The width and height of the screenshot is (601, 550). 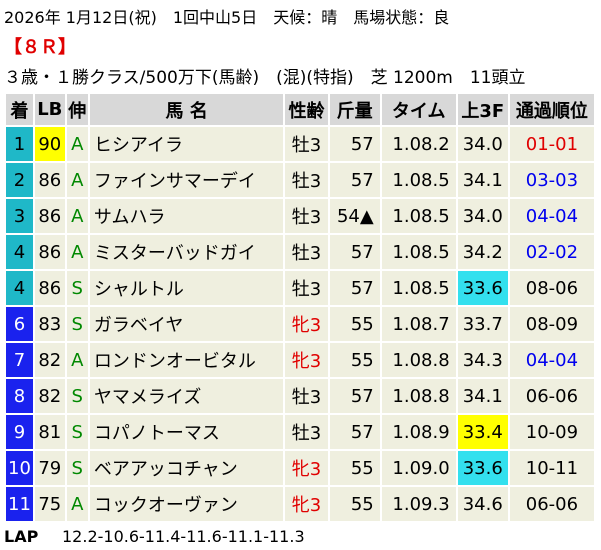 I want to click on result-row: 11 75 A コックオーヴァン 牝3 55 1.09.3 34.6 06-06, so click(x=300, y=504).